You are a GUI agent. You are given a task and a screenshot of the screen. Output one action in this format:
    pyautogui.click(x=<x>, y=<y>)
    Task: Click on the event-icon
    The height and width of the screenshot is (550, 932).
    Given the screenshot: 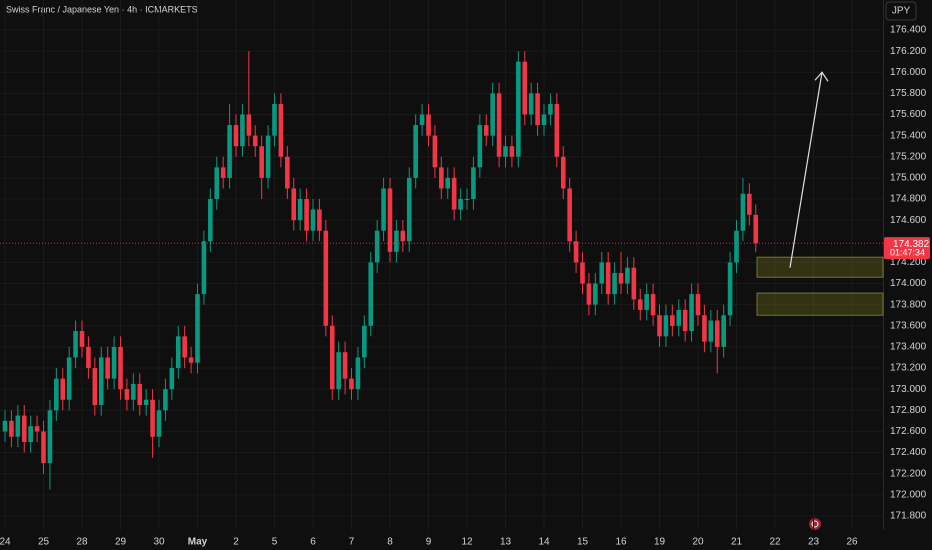 What is the action you would take?
    pyautogui.click(x=815, y=524)
    